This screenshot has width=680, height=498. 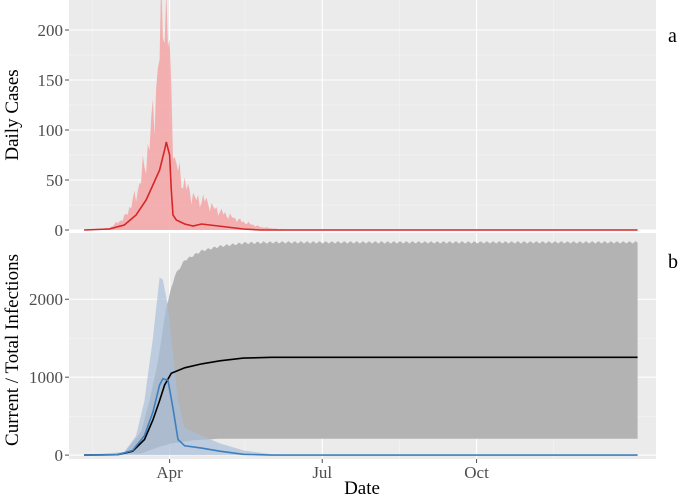 What do you see at coordinates (672, 36) in the screenshot?
I see `panel-a-tag: a` at bounding box center [672, 36].